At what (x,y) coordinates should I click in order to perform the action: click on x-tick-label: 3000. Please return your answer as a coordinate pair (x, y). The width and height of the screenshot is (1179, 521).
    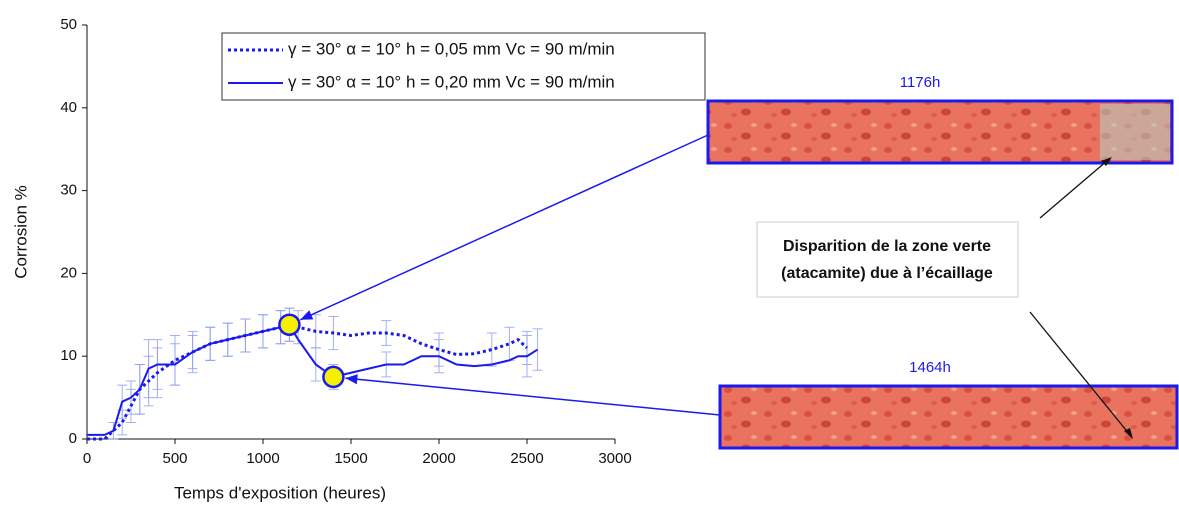
    Looking at the image, I should click on (614, 458).